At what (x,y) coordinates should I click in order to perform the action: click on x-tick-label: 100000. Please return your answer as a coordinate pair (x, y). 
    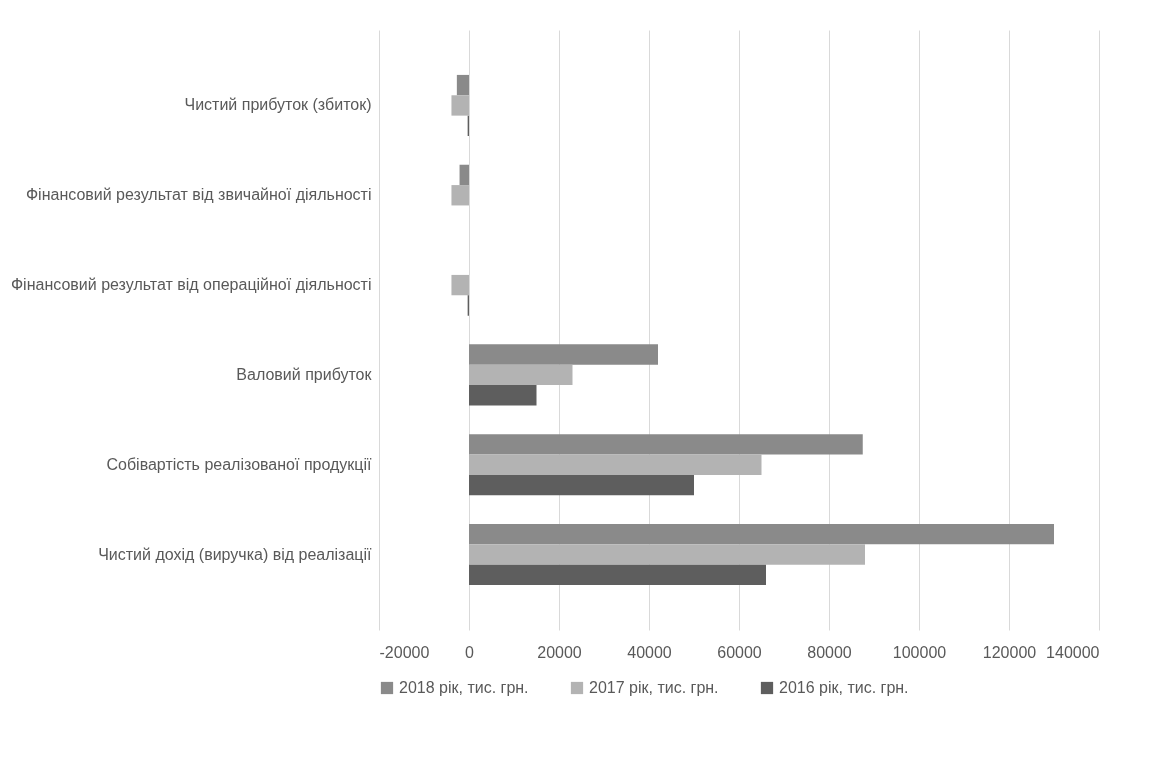
    Looking at the image, I should click on (919, 652).